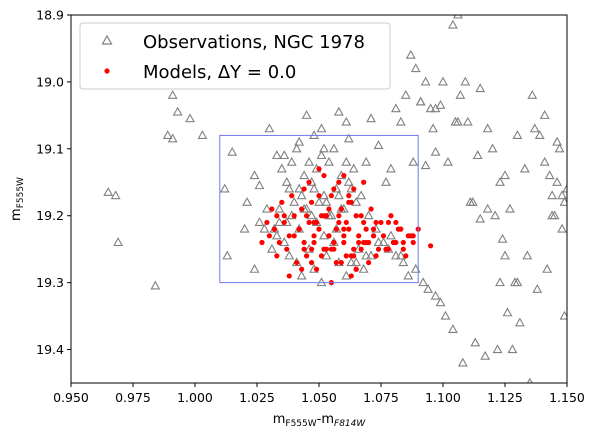 This screenshot has width=596, height=438. What do you see at coordinates (50, 282) in the screenshot?
I see `y-tick-label: 19.3` at bounding box center [50, 282].